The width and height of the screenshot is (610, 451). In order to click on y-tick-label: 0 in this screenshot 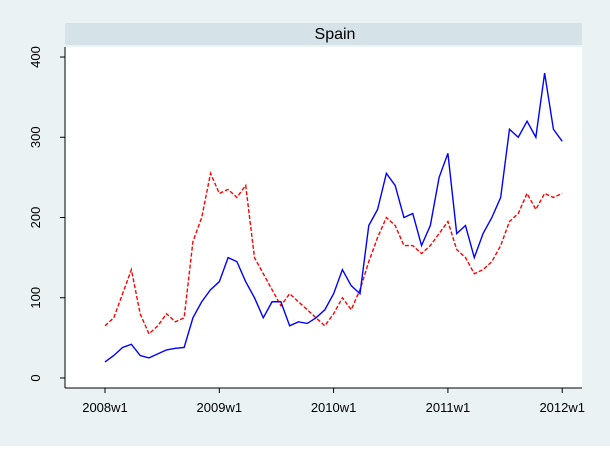, I will do `click(35, 377)`.